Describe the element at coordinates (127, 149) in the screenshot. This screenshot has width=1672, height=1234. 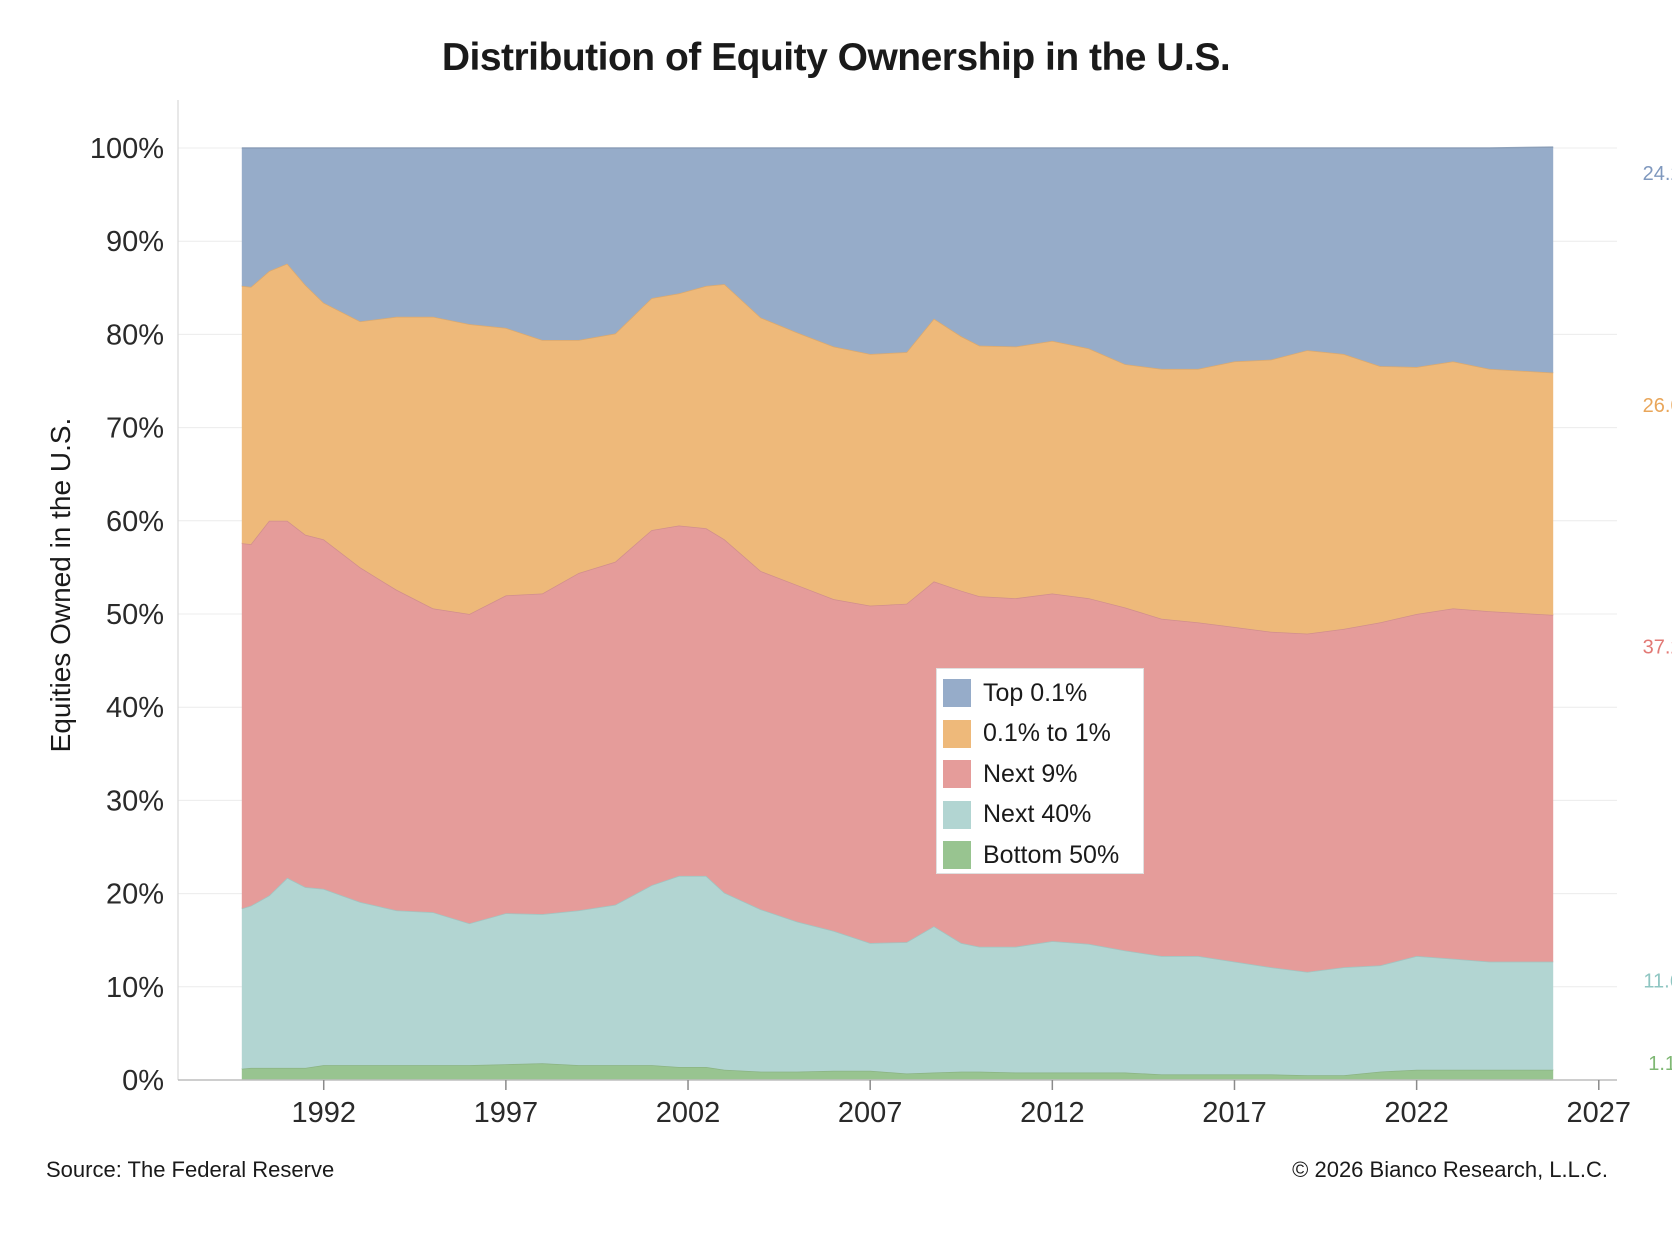
I see `y-tick-label: 100%` at that location.